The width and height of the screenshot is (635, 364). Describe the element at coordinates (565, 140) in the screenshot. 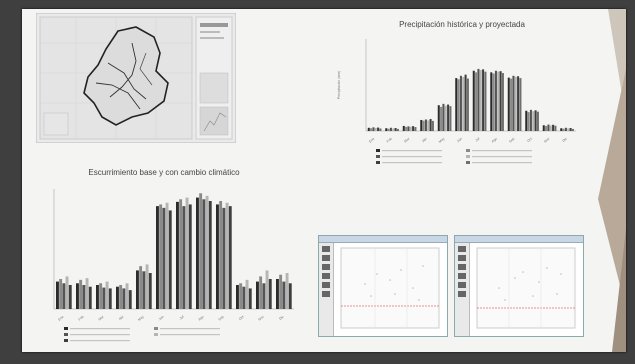

I see `x-tick-label: Dic` at that location.